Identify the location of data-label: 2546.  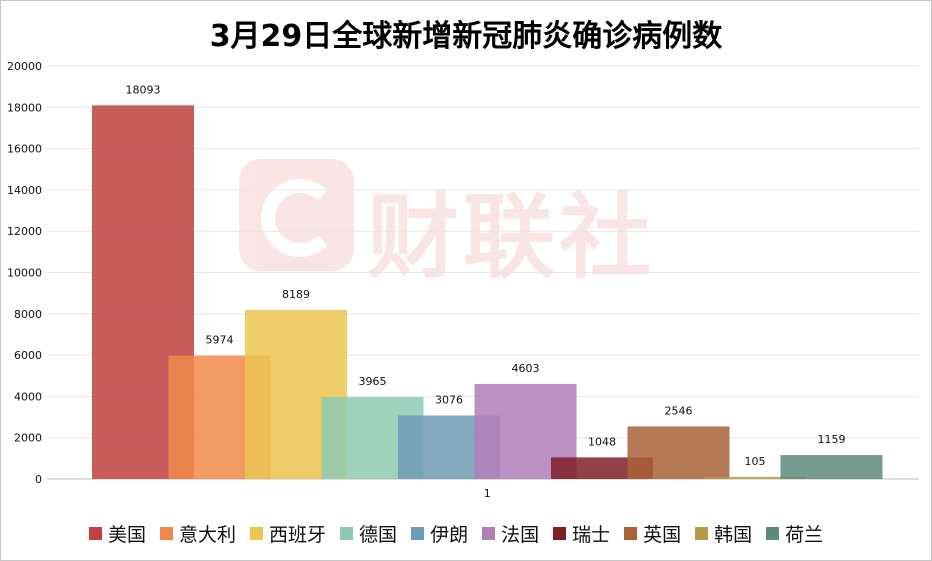
(679, 410).